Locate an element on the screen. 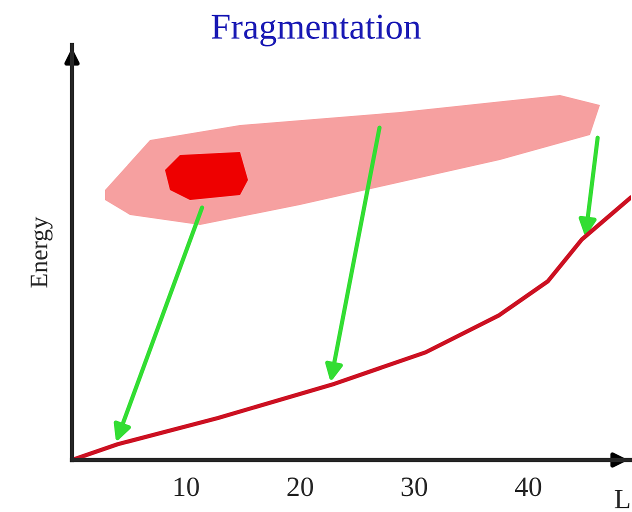 The image size is (632, 512). chart-title: Fragmentation is located at coordinates (316, 30).